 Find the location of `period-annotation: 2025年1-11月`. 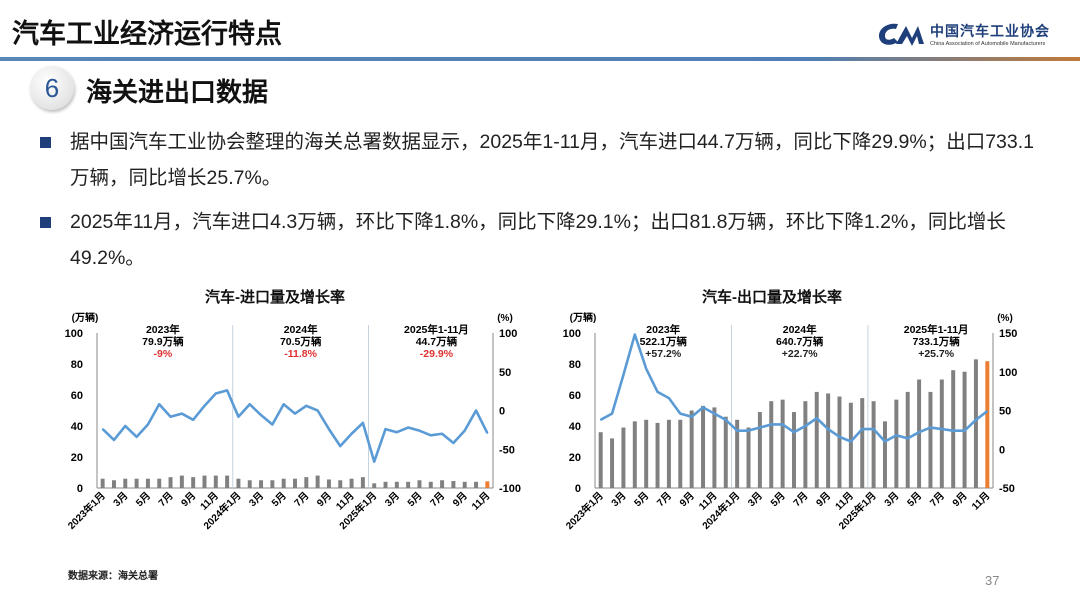

period-annotation: 2025年1-11月 is located at coordinates (436, 329).